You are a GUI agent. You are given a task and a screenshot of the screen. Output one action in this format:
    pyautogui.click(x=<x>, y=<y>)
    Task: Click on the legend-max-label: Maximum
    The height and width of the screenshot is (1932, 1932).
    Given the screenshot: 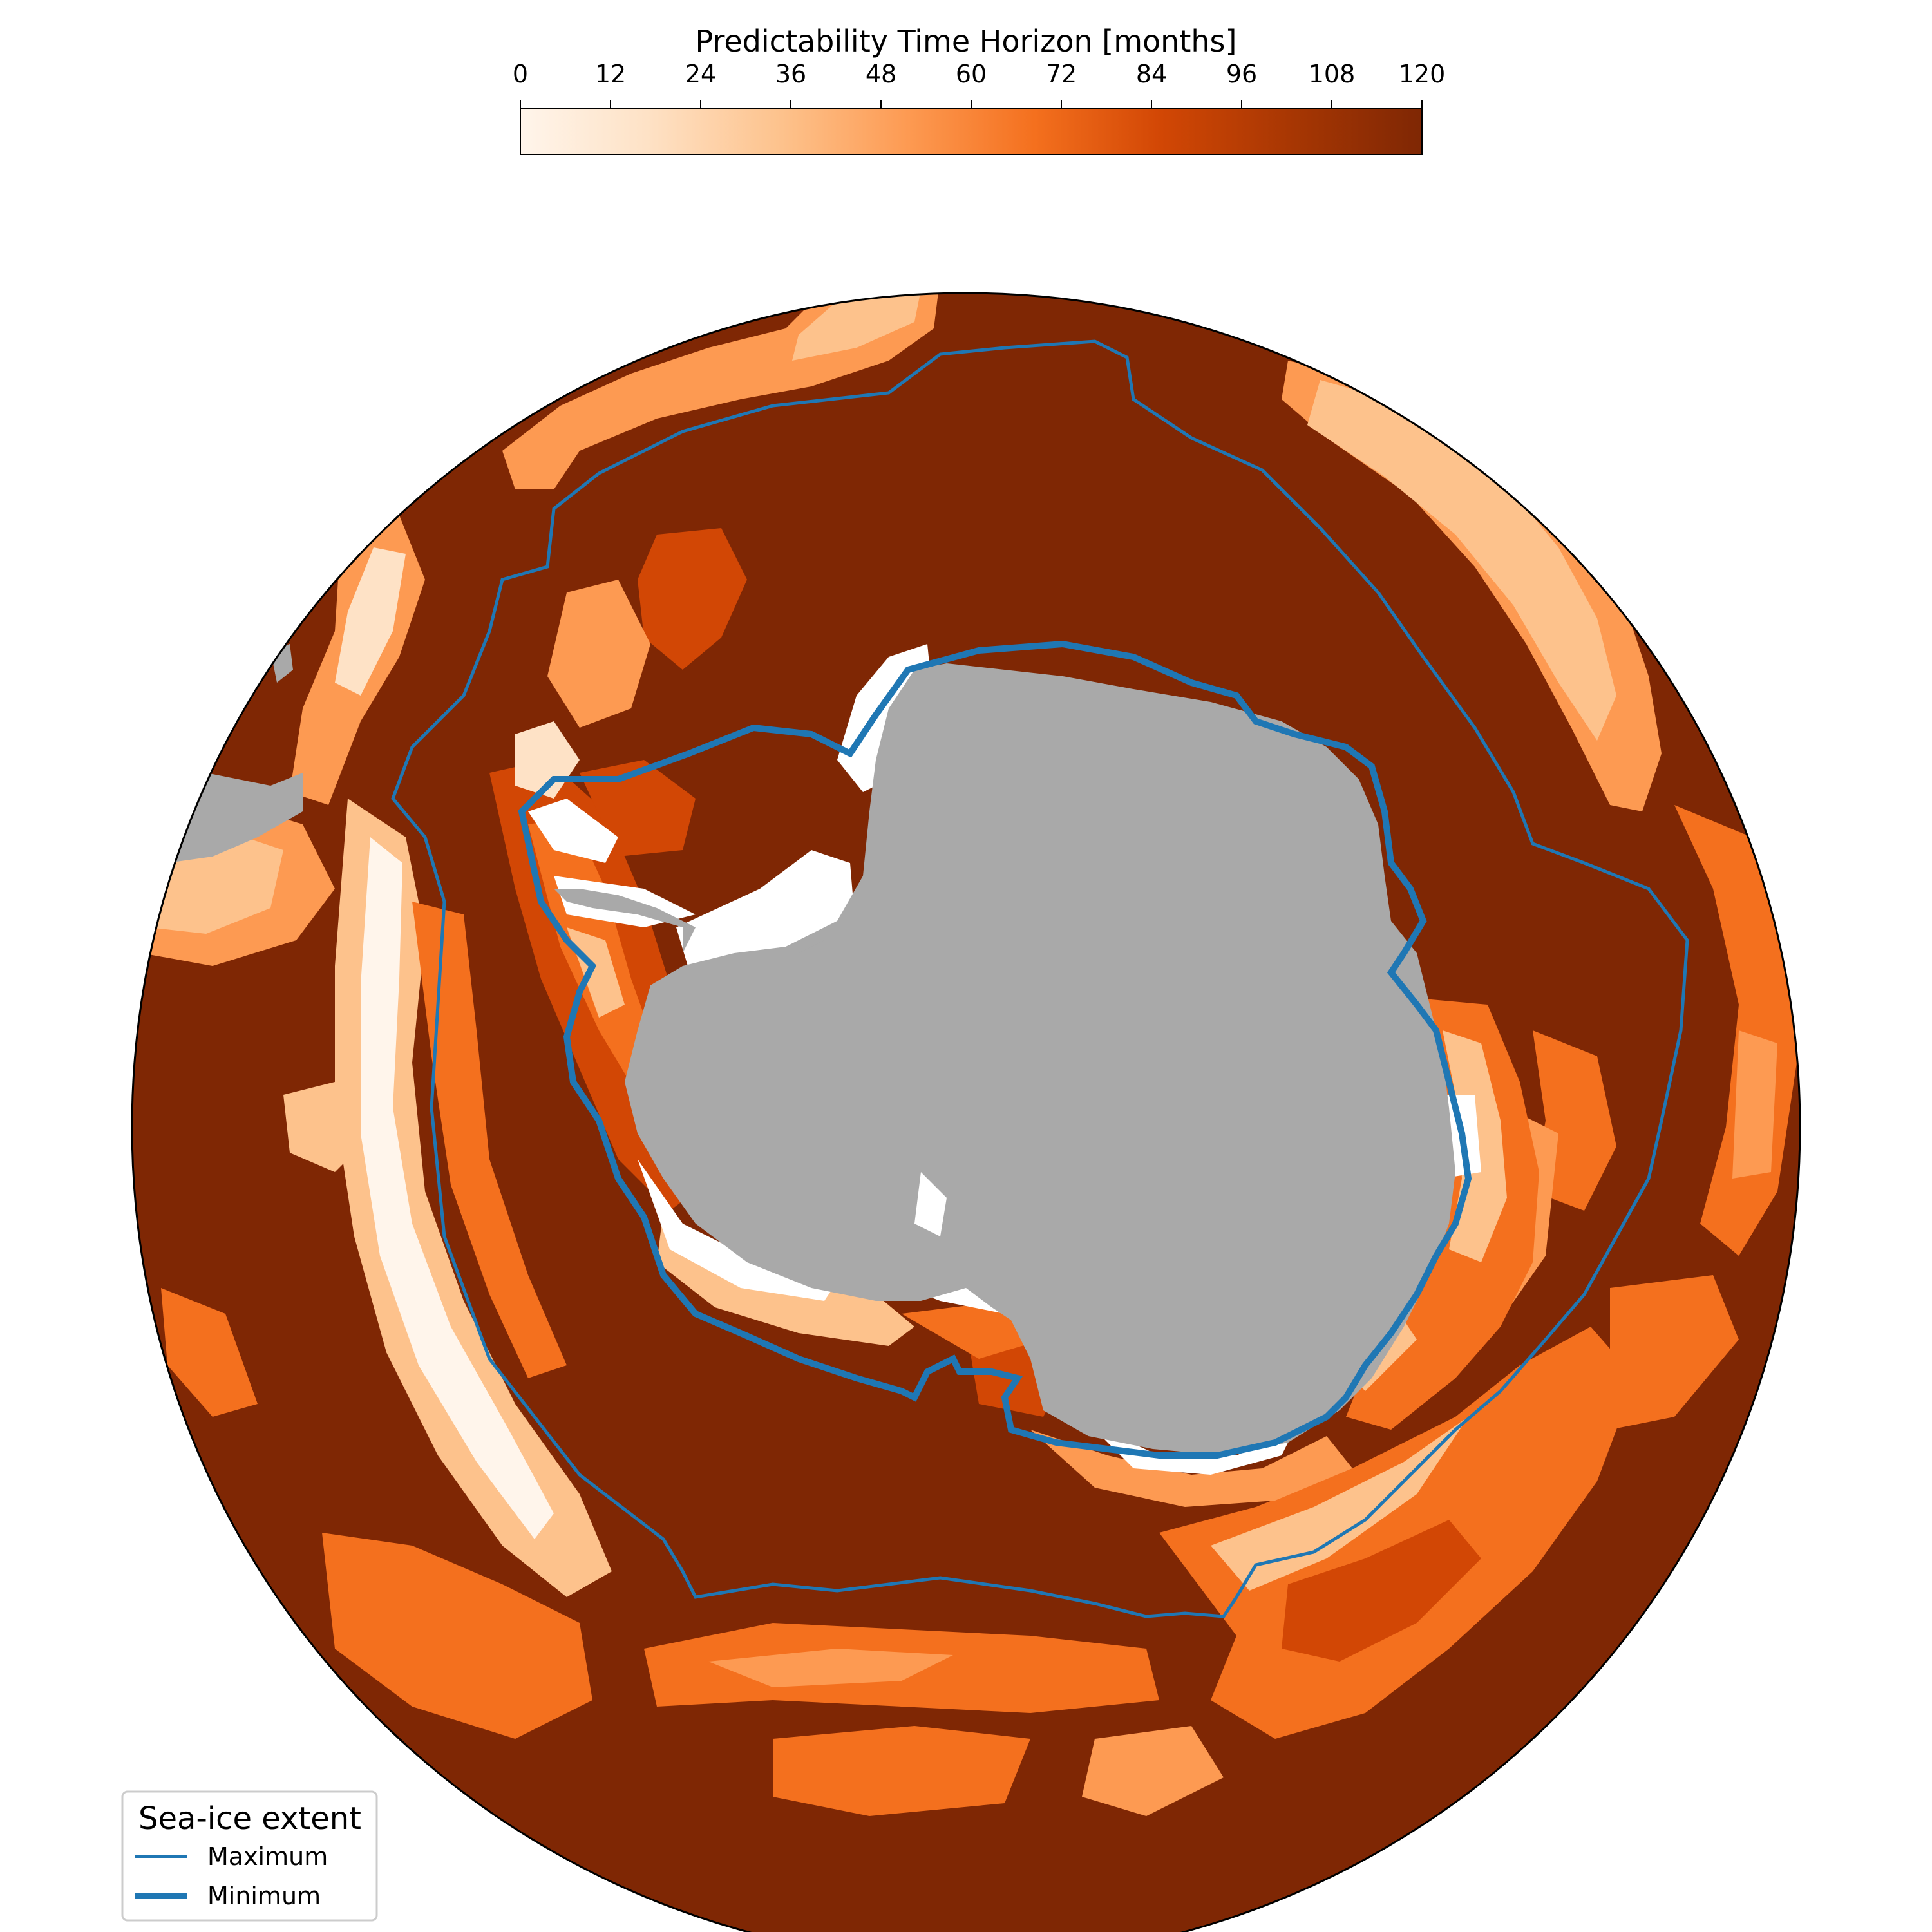 What is the action you would take?
    pyautogui.click(x=267, y=1857)
    